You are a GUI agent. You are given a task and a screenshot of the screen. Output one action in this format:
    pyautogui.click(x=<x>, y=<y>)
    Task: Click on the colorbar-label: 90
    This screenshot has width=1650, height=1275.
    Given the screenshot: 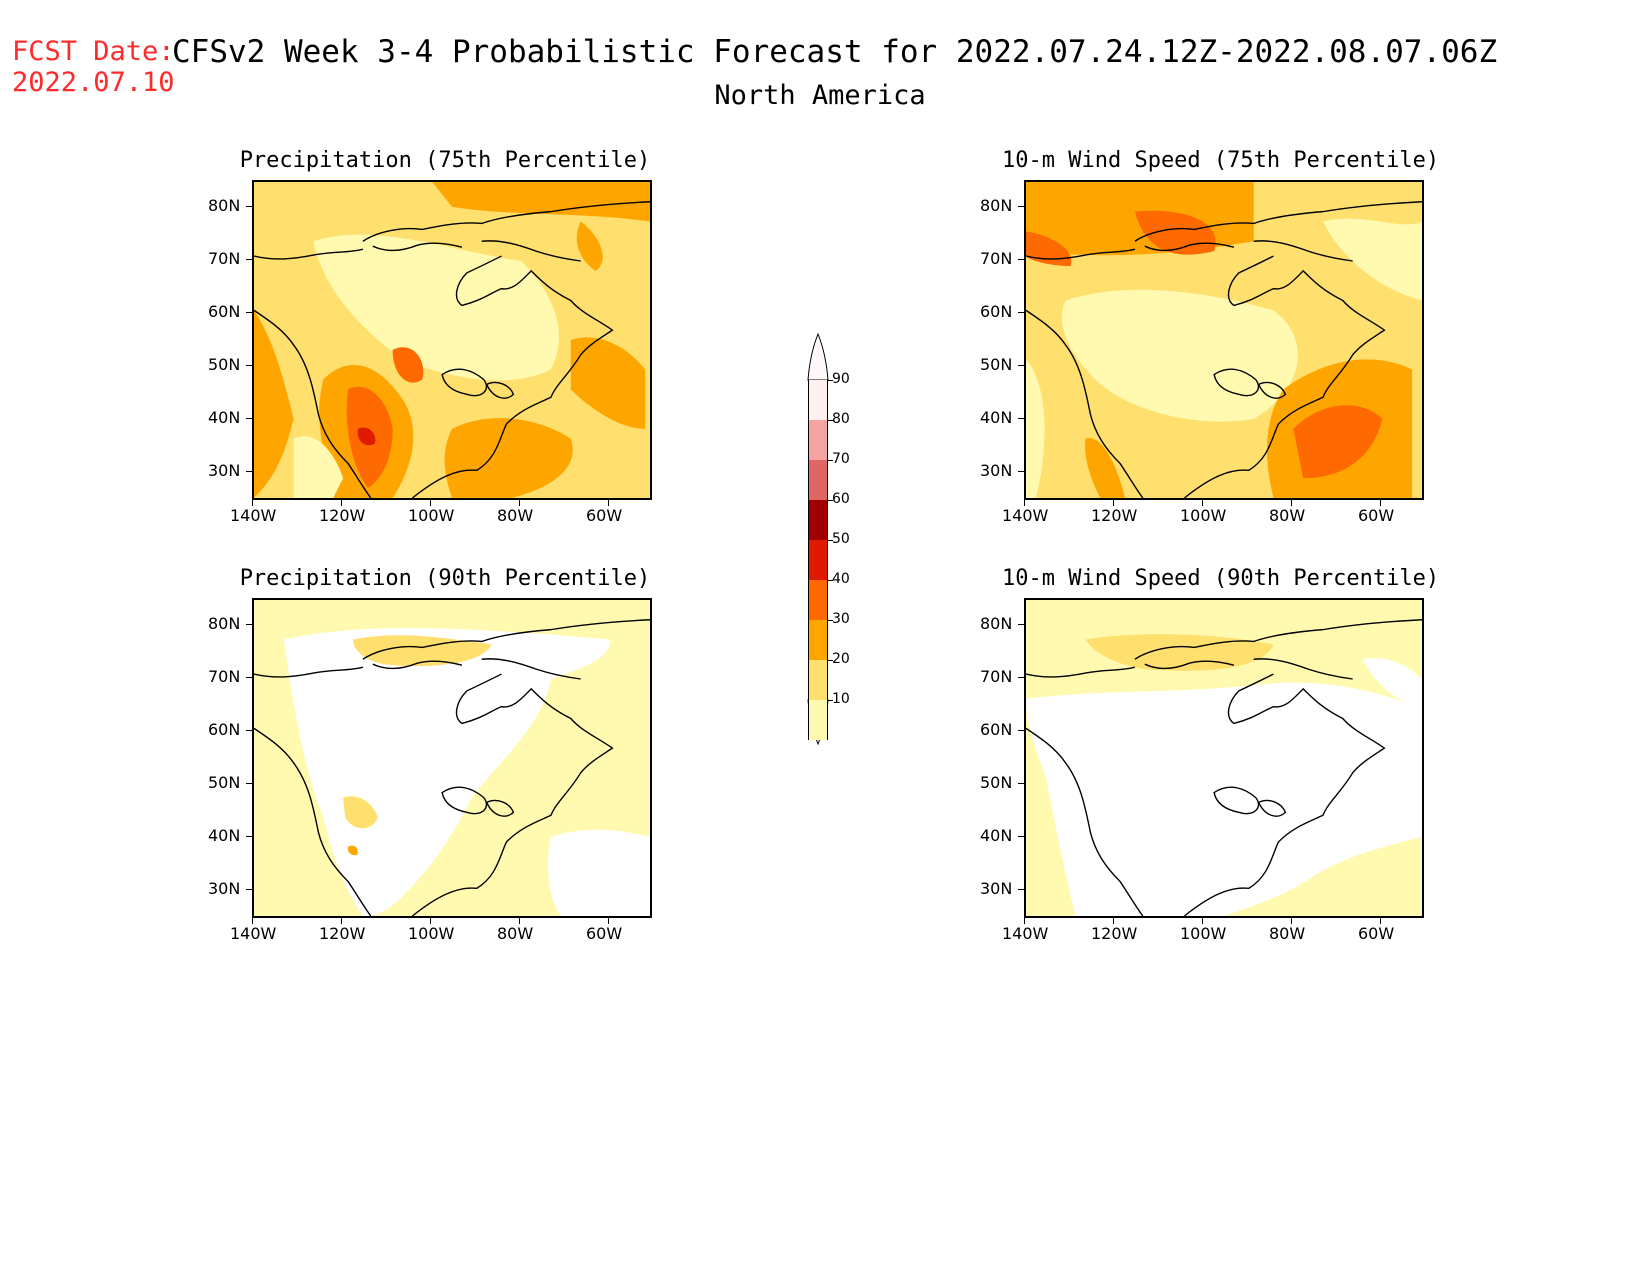 What is the action you would take?
    pyautogui.click(x=841, y=379)
    